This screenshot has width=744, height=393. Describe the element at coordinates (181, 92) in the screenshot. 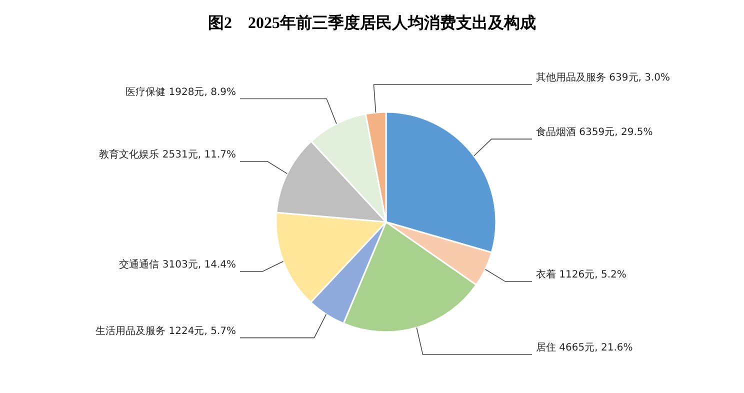

I see `slice-label: 医疗保健 1928元, 8.9%` at that location.